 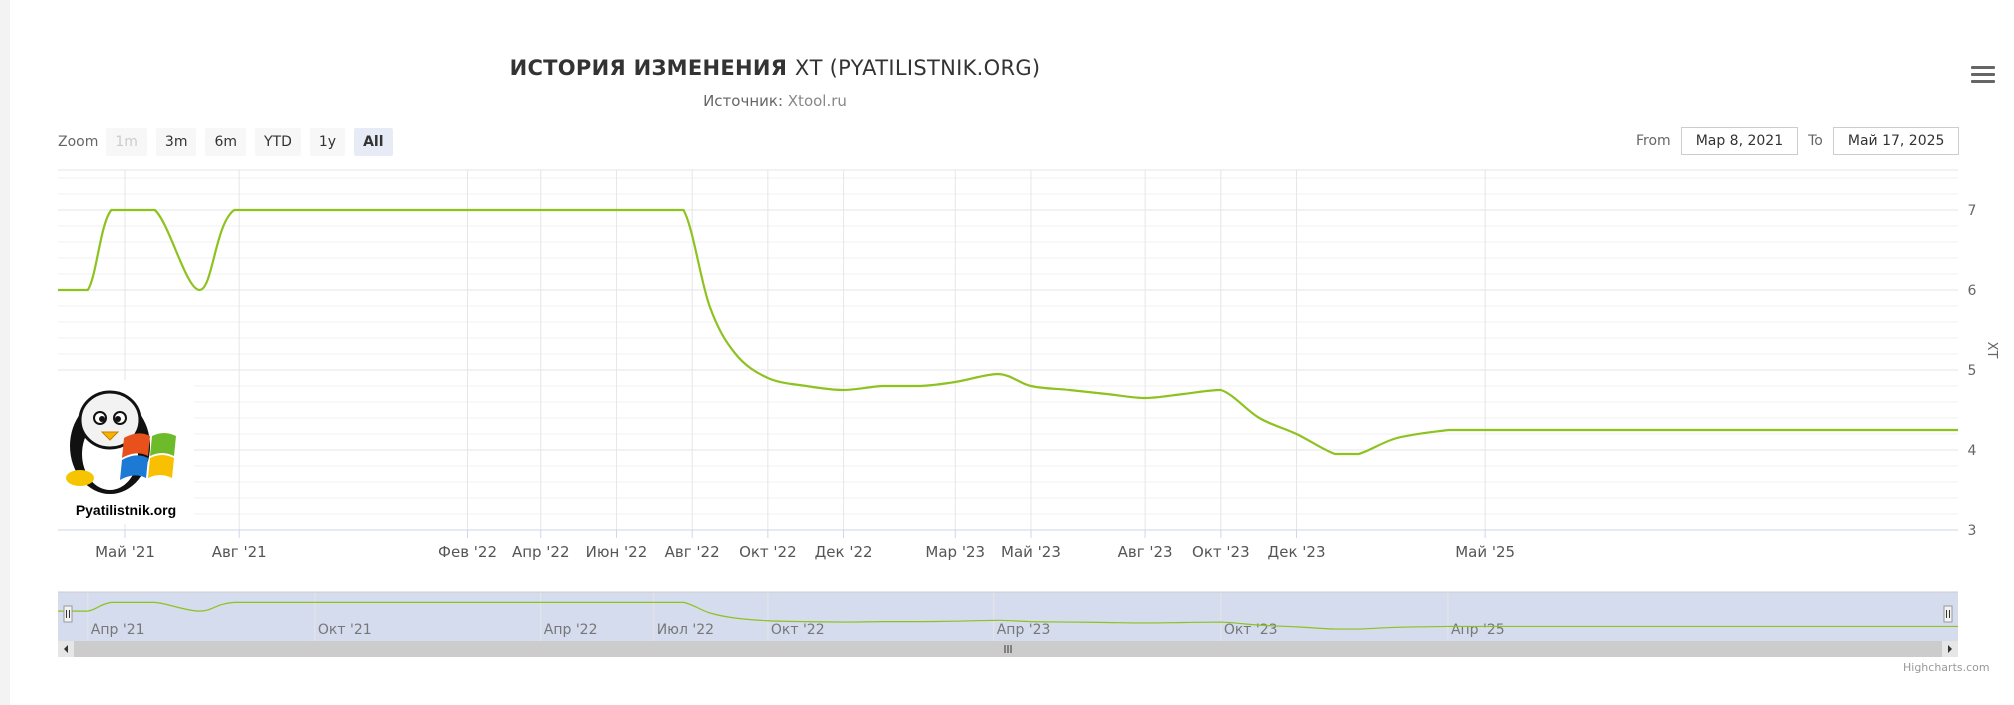 I want to click on x-tick-label: Авг '21, so click(x=239, y=552).